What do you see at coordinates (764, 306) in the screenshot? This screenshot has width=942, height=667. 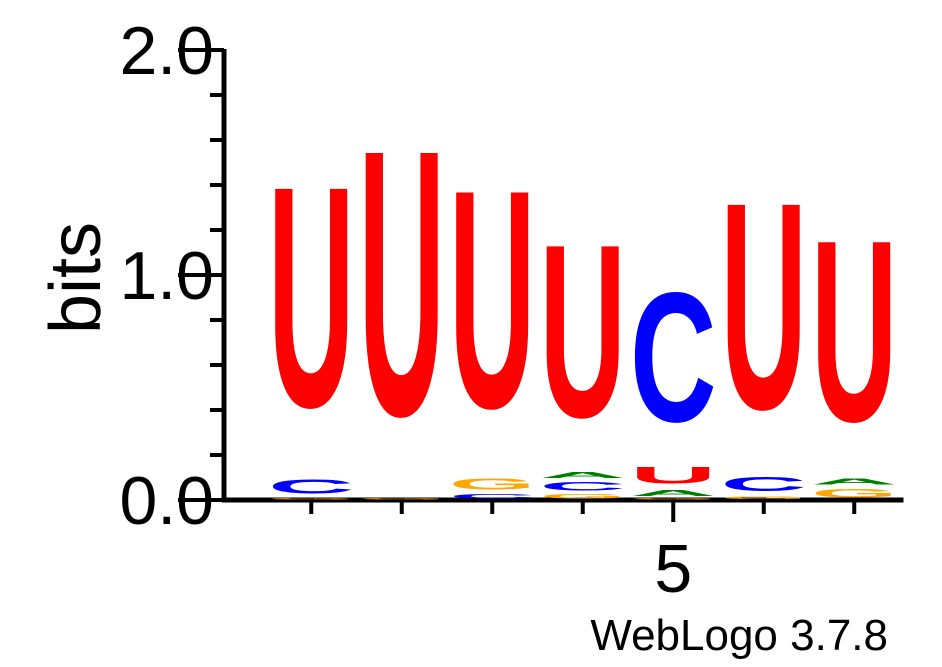 I see `logo-letter-U-pos6: U` at bounding box center [764, 306].